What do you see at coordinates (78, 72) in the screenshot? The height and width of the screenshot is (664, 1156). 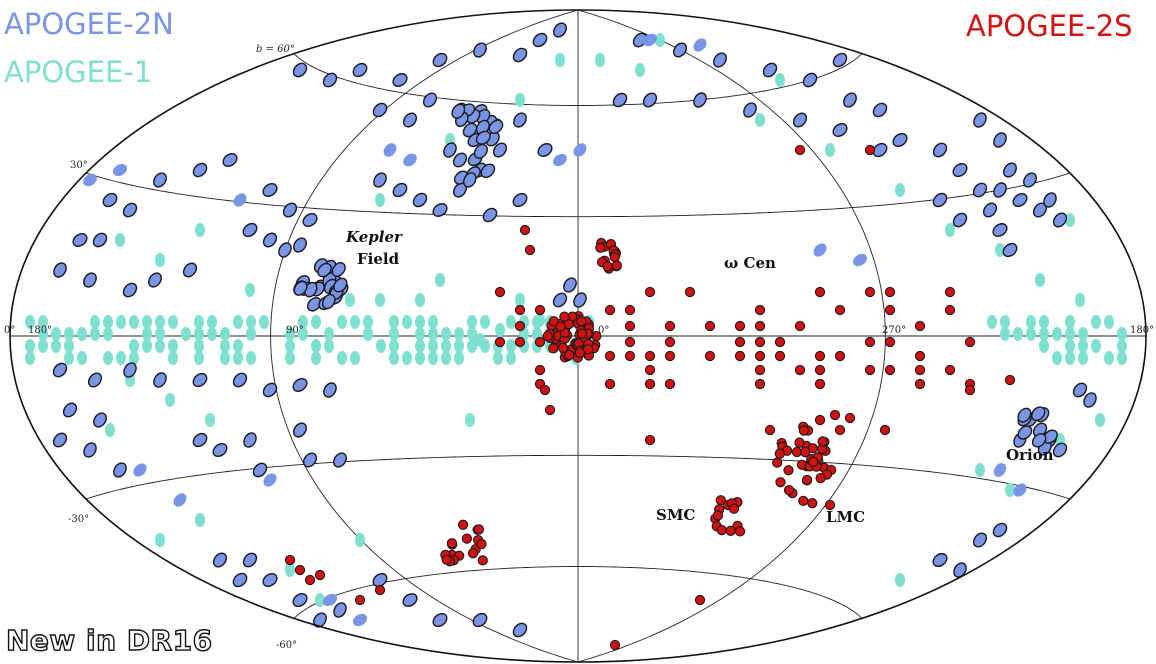 I see `legend-apogee-1: APOGEE-1` at bounding box center [78, 72].